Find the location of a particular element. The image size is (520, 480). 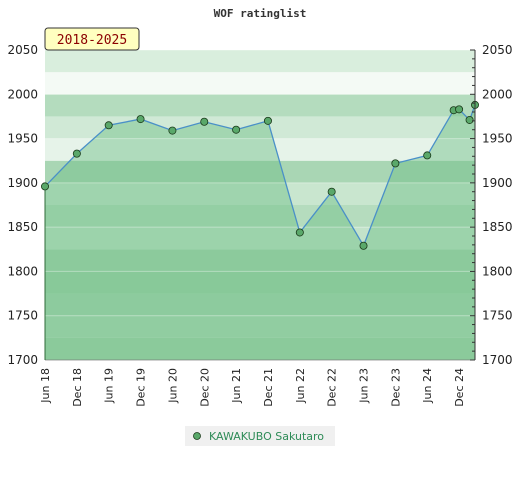

y-tick-label-right: 2050 is located at coordinates (497, 50).